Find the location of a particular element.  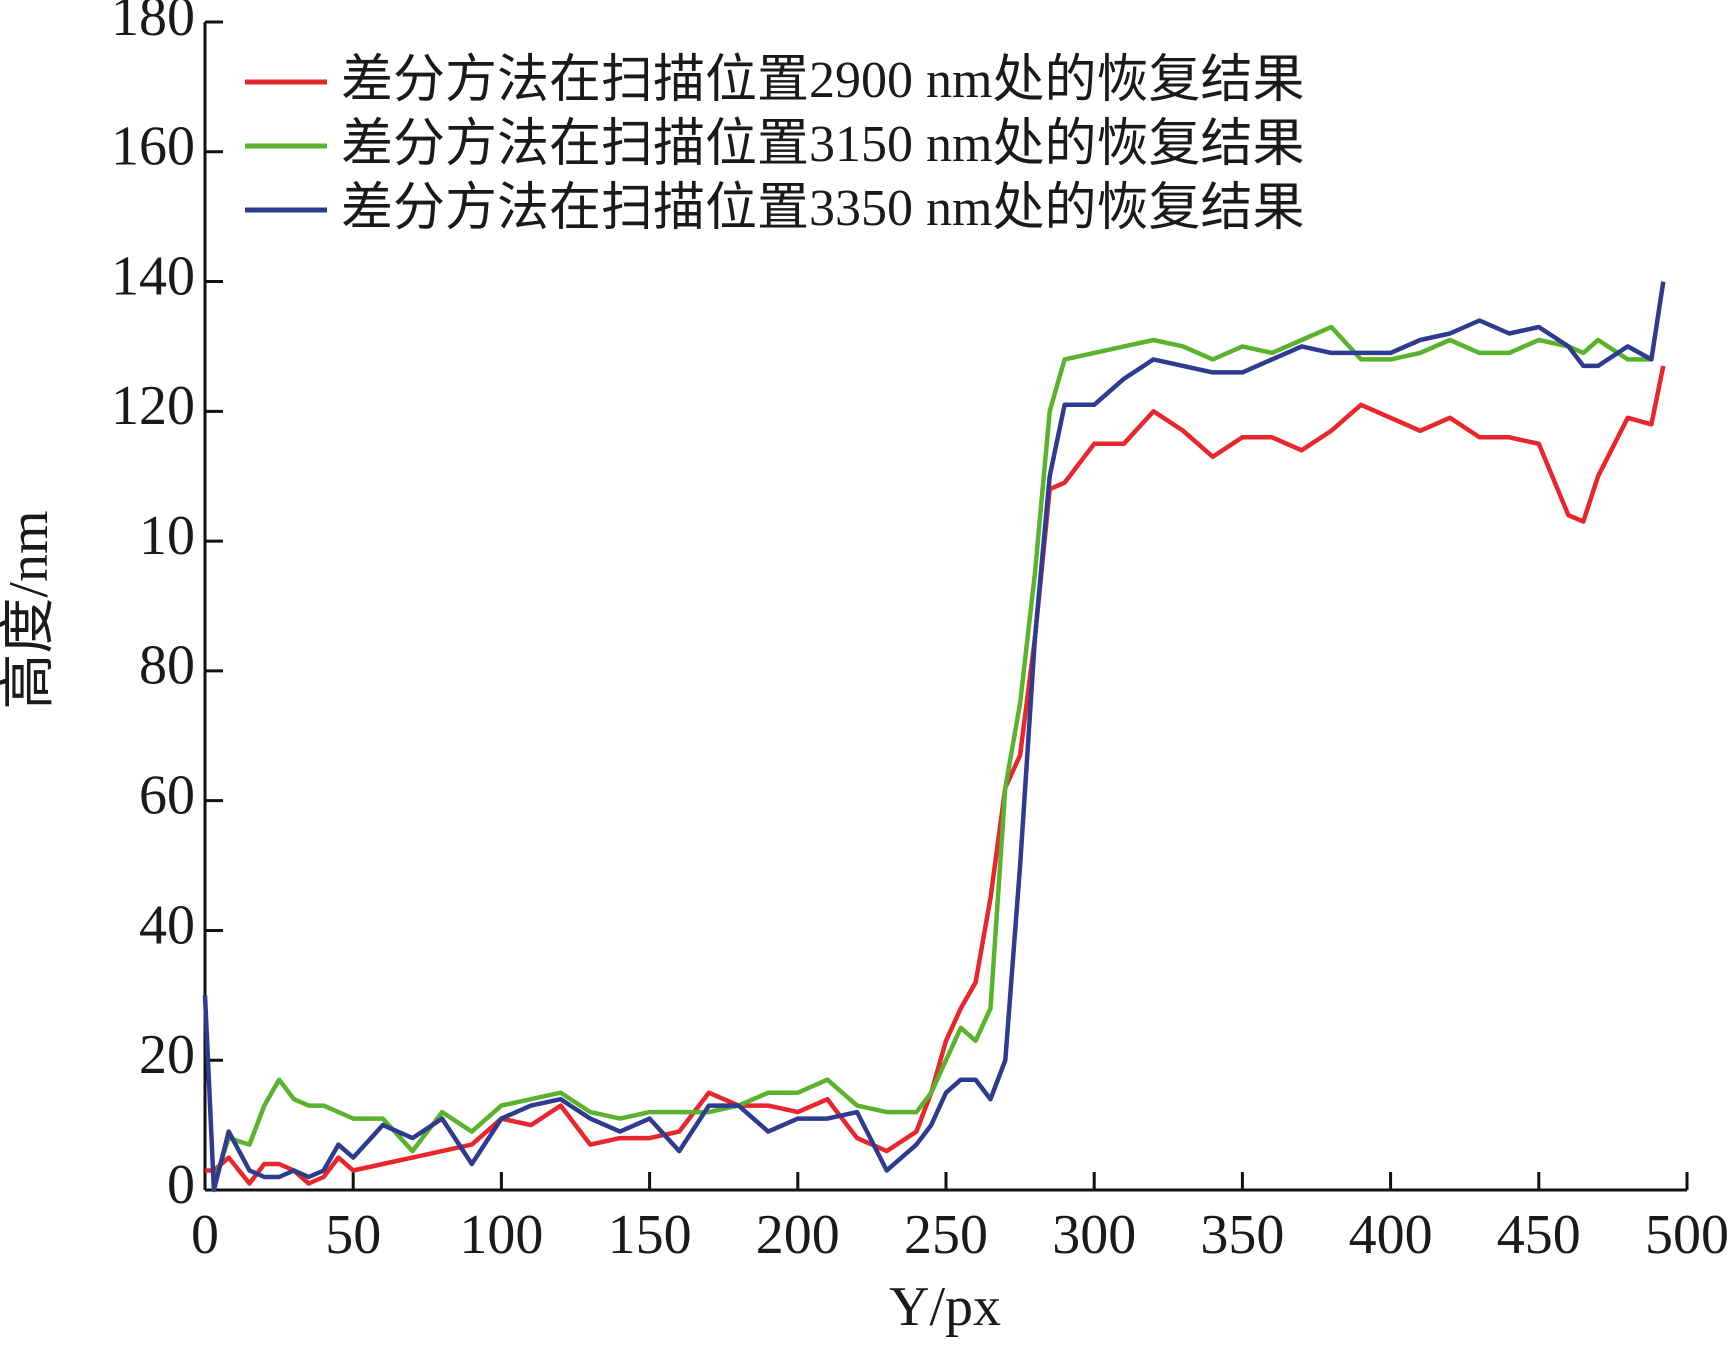

y-tick-label: 120 is located at coordinates (153, 406).